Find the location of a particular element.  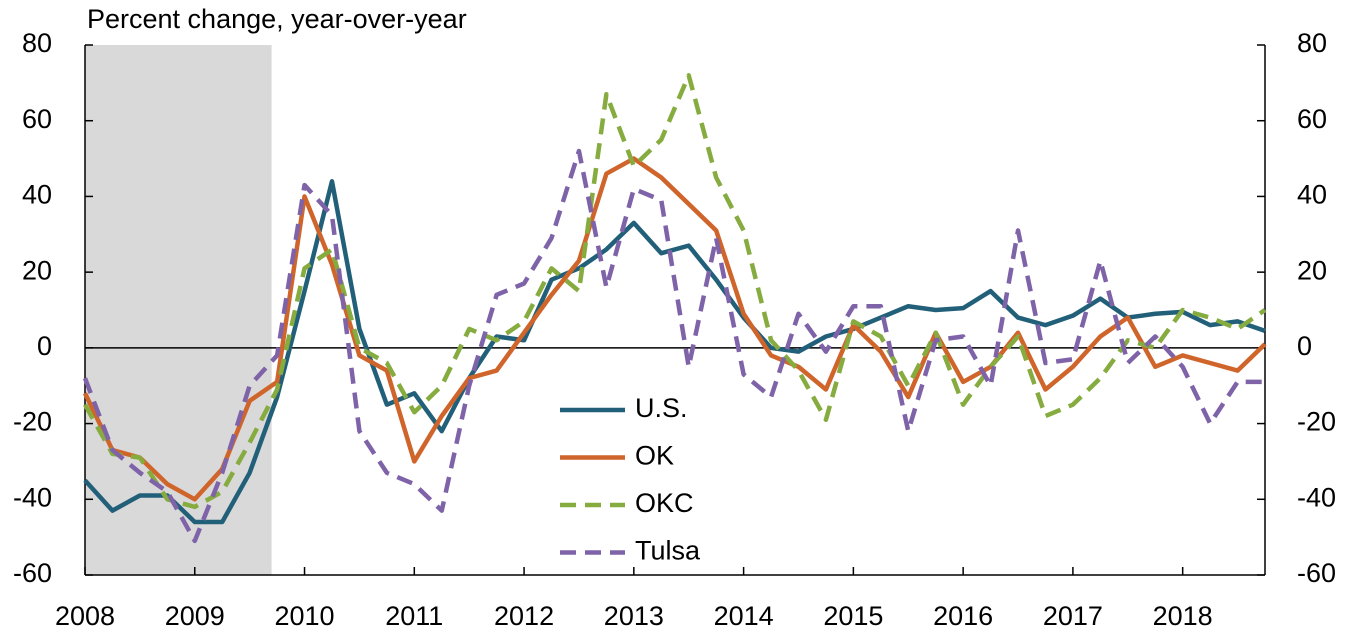

y2-tick-label: 60 is located at coordinates (1312, 119).